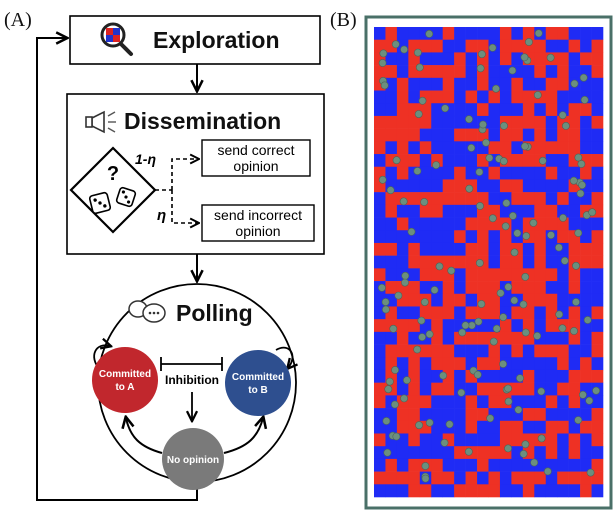 The width and height of the screenshot is (613, 510). What do you see at coordinates (257, 231) in the screenshot?
I see `send-incorrect-line2: opinion` at bounding box center [257, 231].